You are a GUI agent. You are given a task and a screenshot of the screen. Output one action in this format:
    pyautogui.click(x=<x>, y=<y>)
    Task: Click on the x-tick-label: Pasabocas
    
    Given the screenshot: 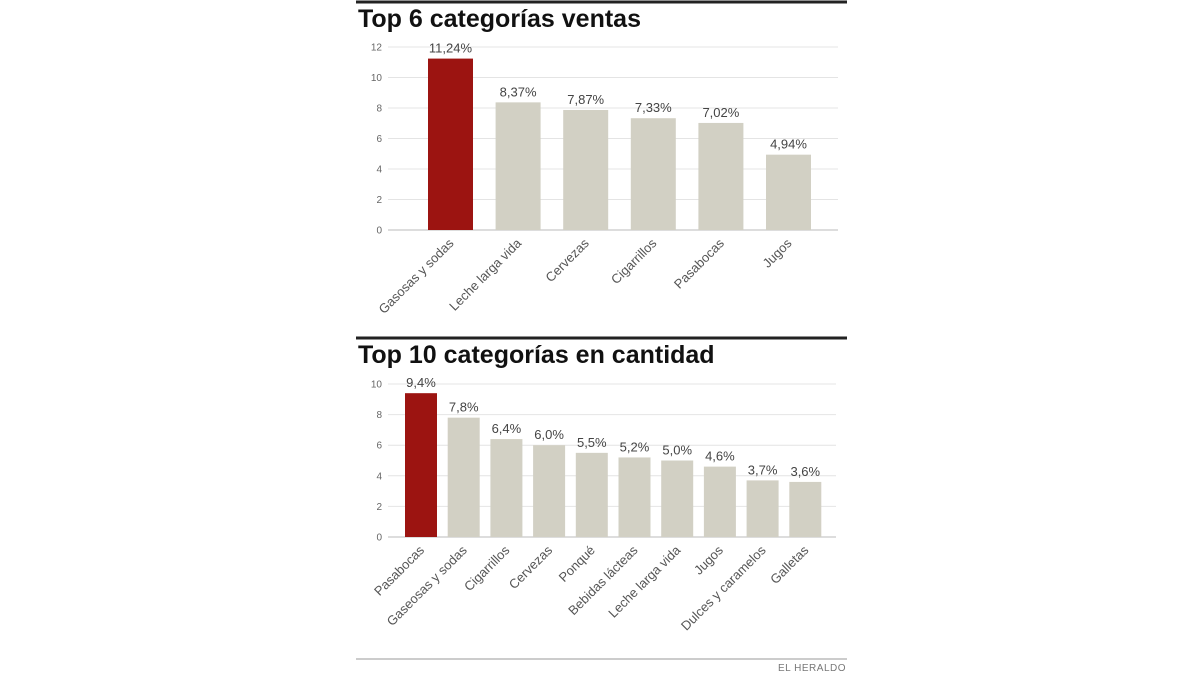 What is the action you would take?
    pyautogui.click(x=699, y=263)
    